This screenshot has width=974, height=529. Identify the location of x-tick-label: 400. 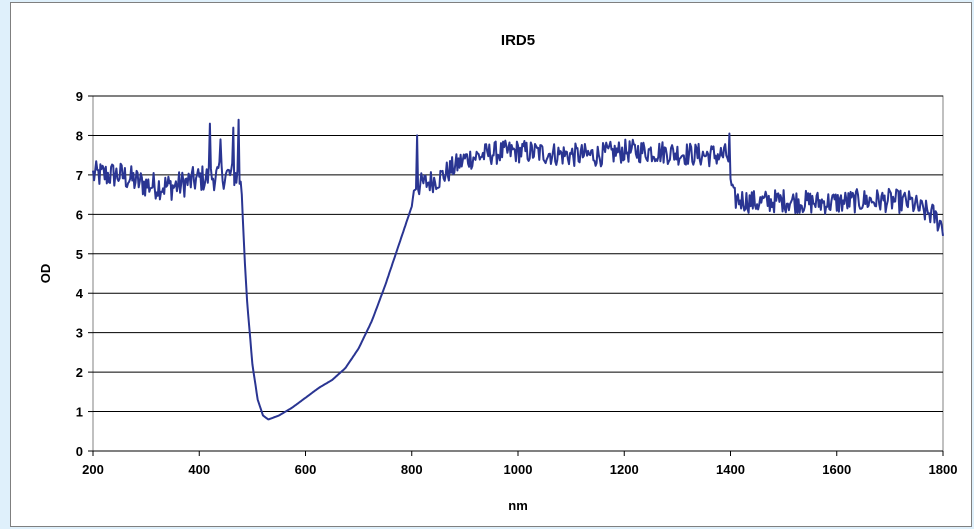
(199, 469).